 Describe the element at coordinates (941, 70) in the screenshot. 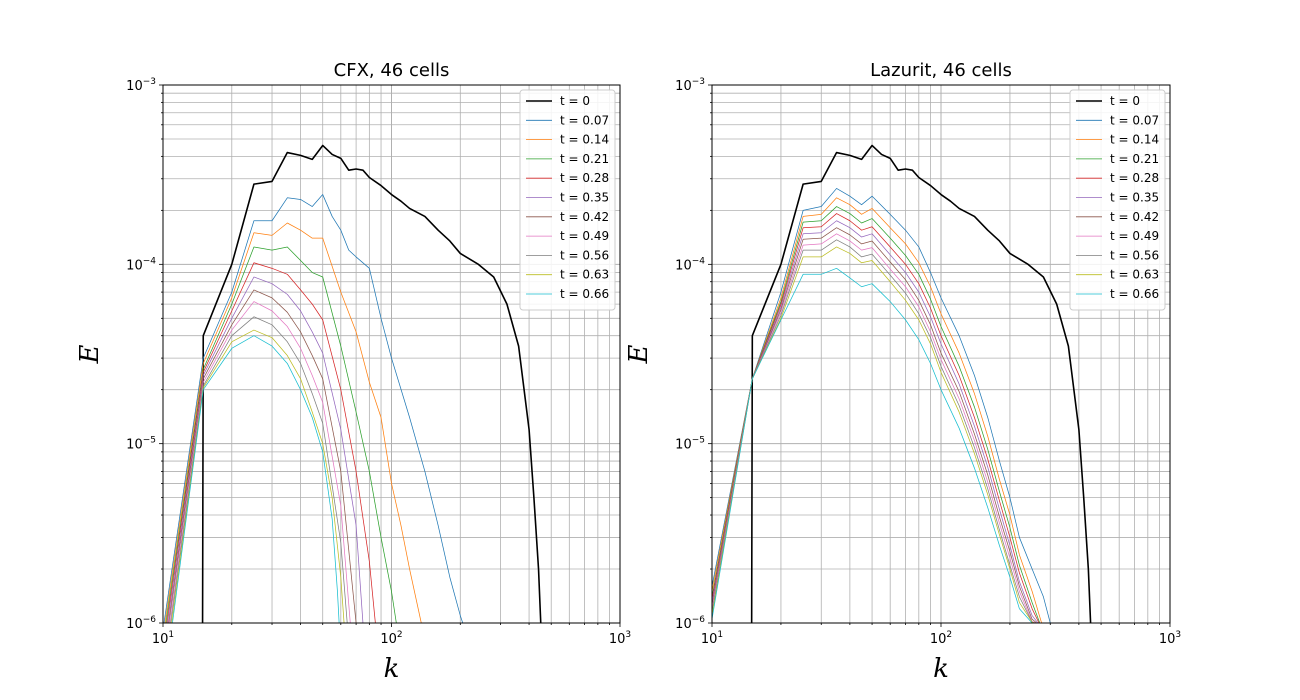

I see `chart-title: Lazurit, 46 cells` at that location.